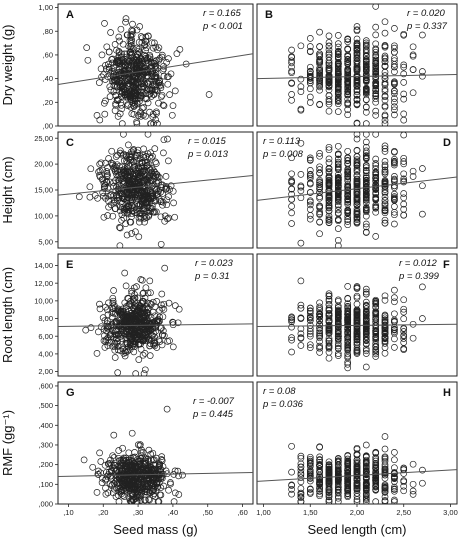 The image size is (474, 542). Describe the element at coordinates (103, 512) in the screenshot. I see `x-tick-label: ,20` at that location.